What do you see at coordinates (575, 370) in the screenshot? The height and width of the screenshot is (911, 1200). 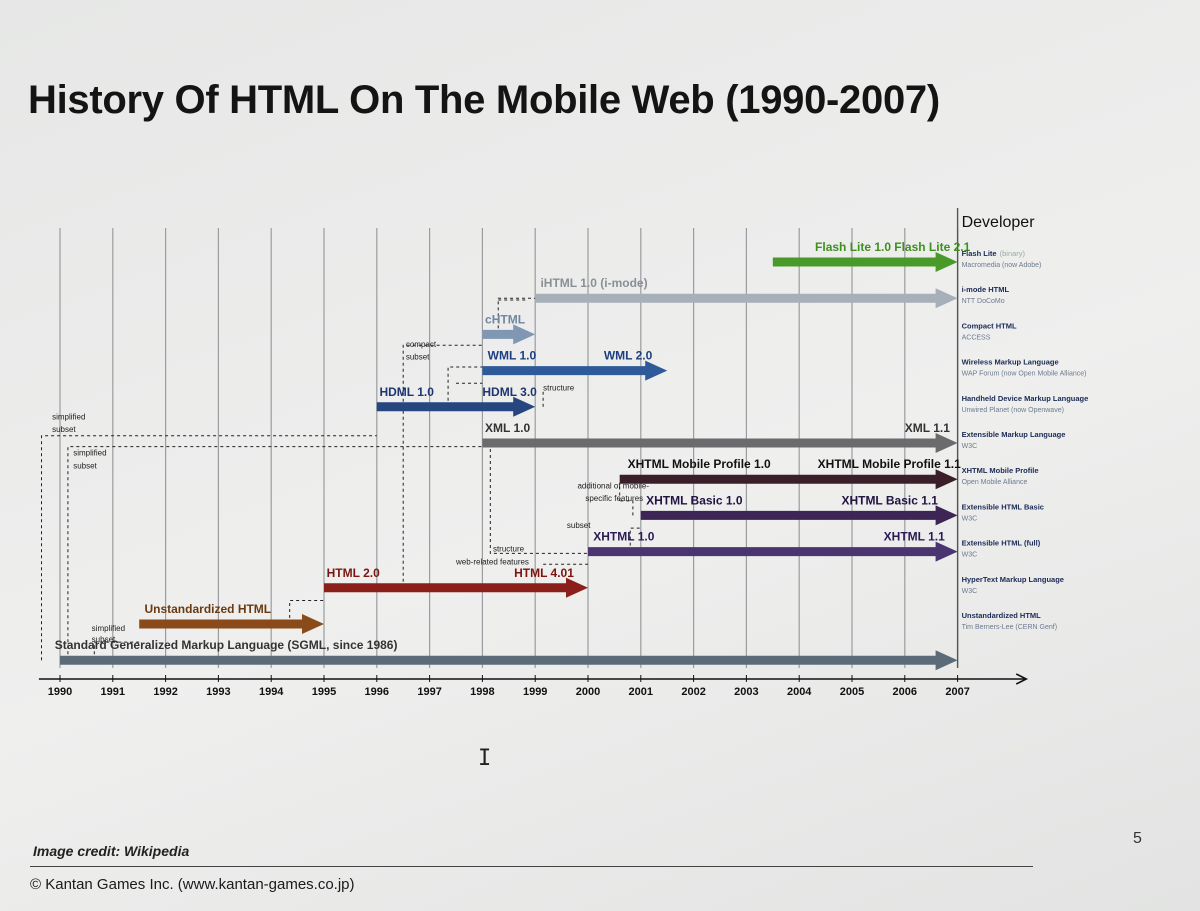 I see `wml-arrow` at bounding box center [575, 370].